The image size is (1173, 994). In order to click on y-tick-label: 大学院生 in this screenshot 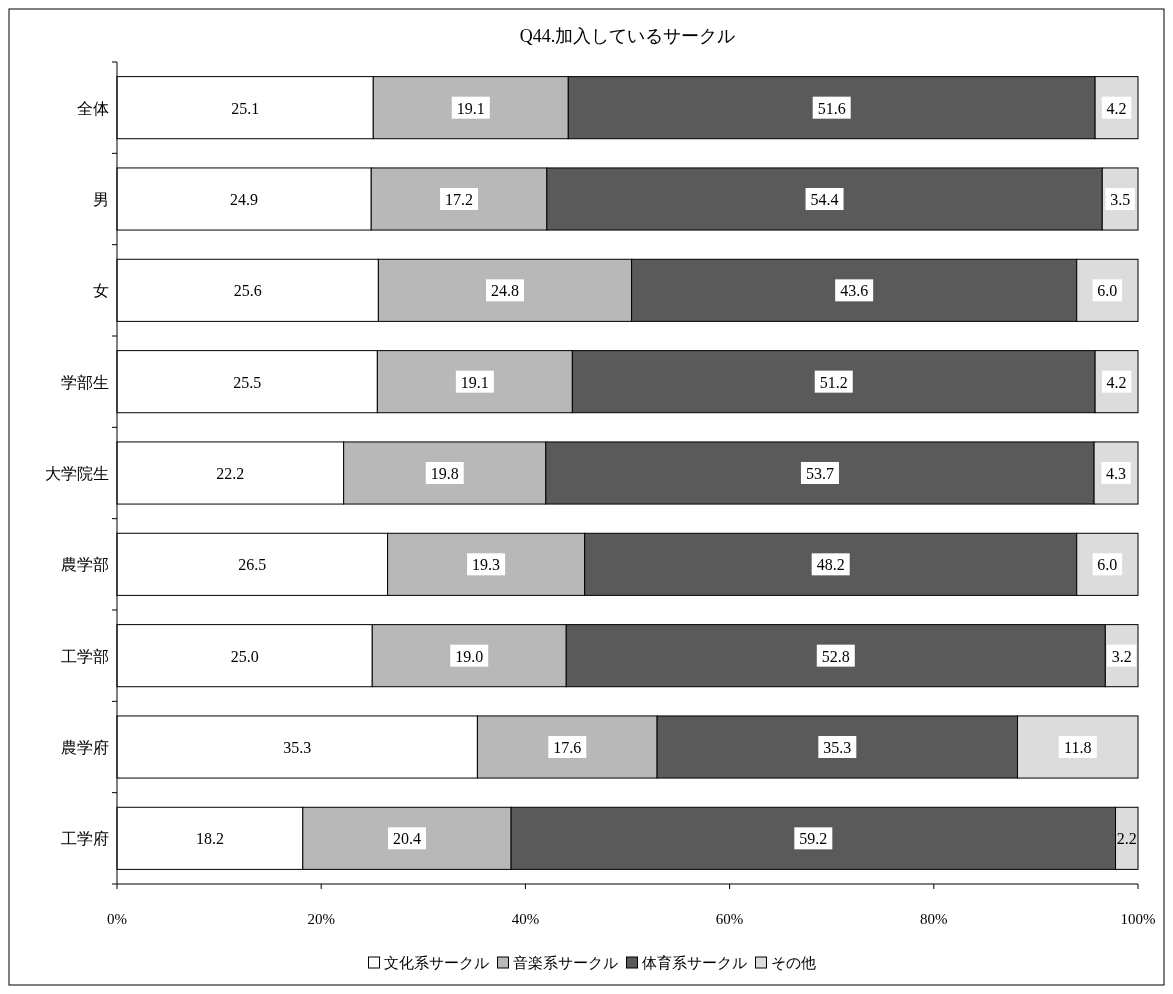, I will do `click(77, 473)`.